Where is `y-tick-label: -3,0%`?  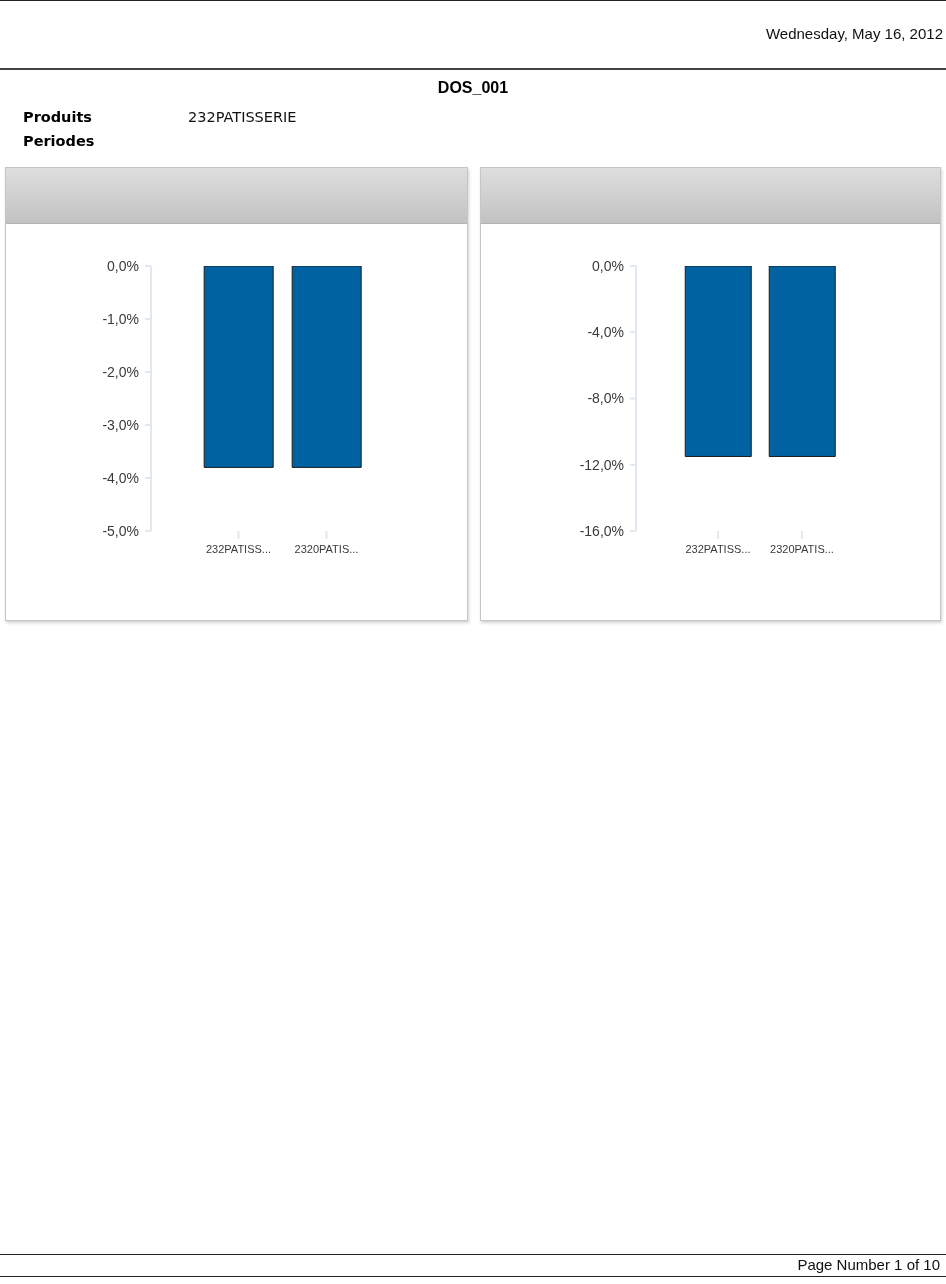
y-tick-label: -3,0% is located at coordinates (120, 424).